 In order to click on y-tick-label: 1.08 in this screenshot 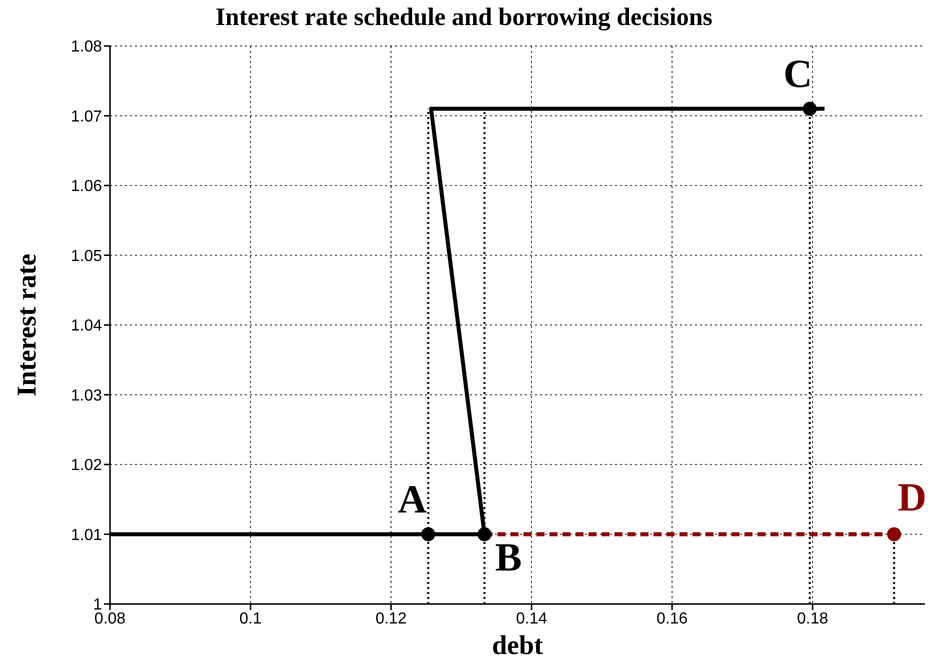, I will do `click(86, 47)`.